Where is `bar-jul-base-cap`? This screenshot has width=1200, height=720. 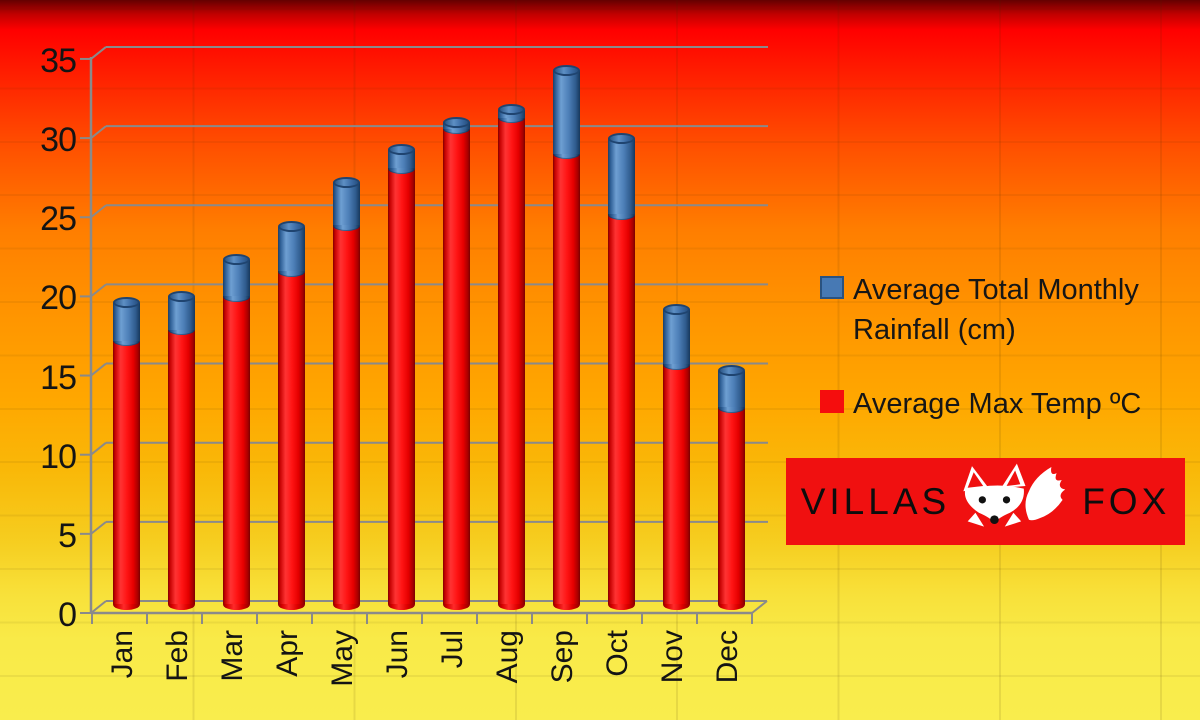
bar-jul-base-cap is located at coordinates (456, 604).